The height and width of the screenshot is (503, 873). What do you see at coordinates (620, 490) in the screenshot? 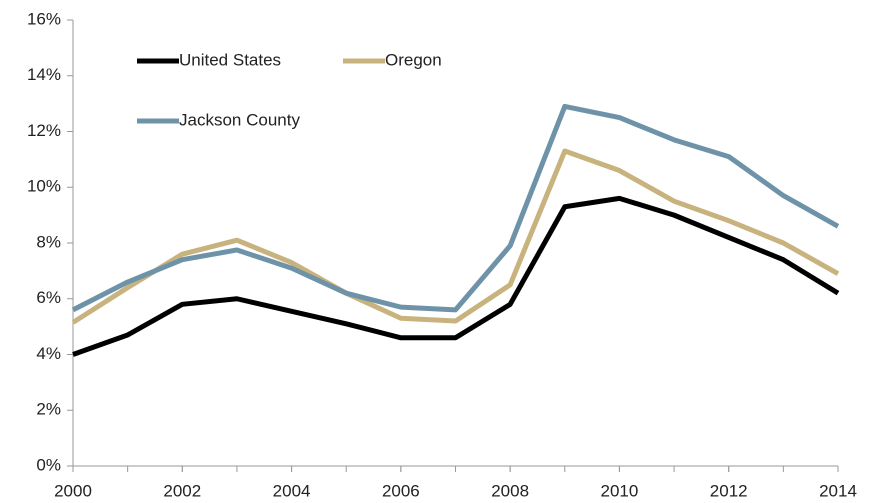
I see `x-tick-label: 2010` at bounding box center [620, 490].